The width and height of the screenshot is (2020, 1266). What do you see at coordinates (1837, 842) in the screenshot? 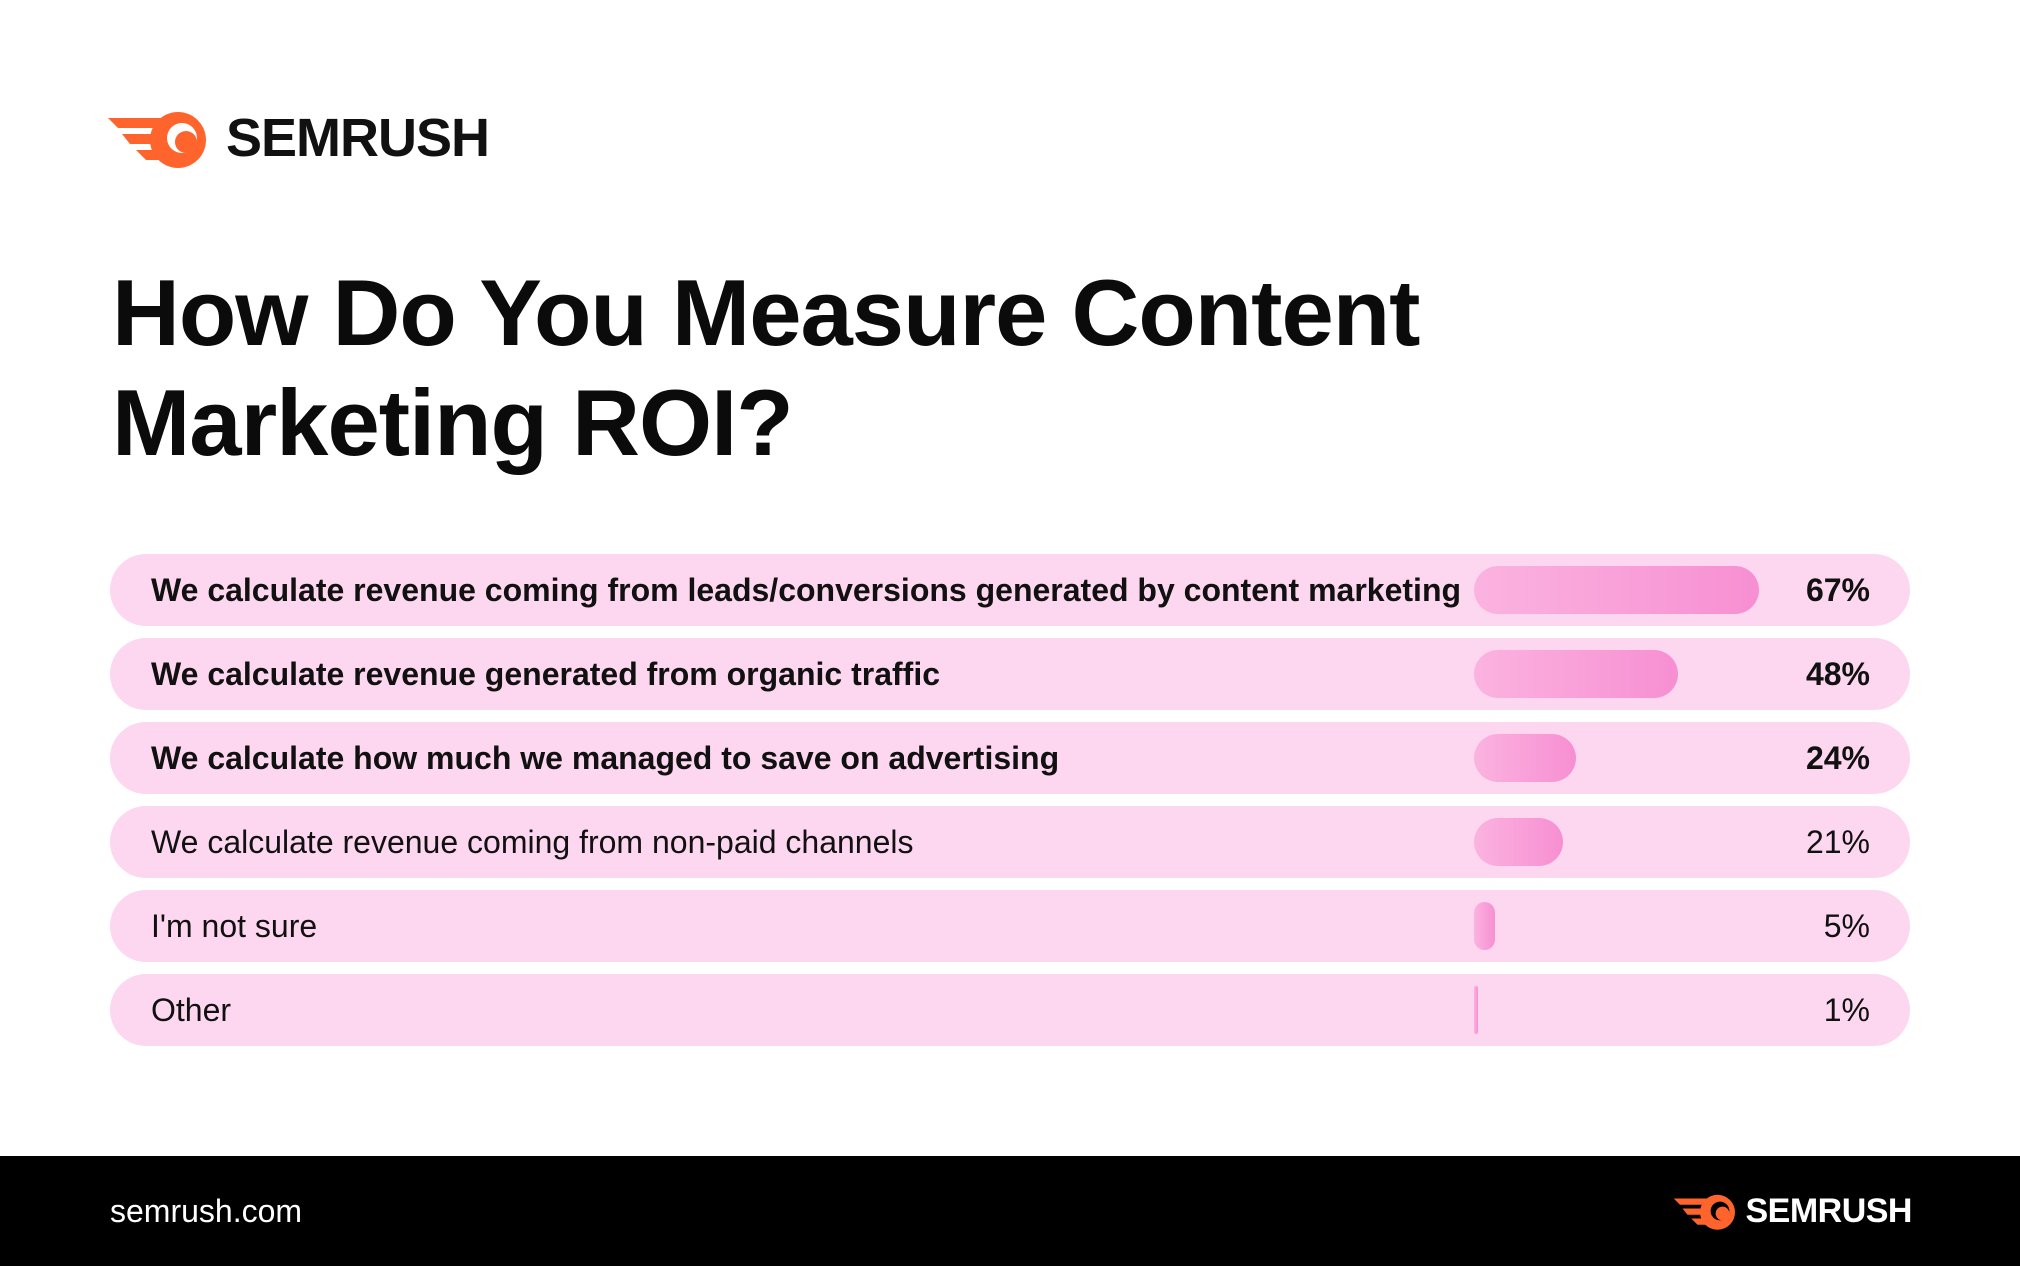
I see `data-label: 21%` at bounding box center [1837, 842].